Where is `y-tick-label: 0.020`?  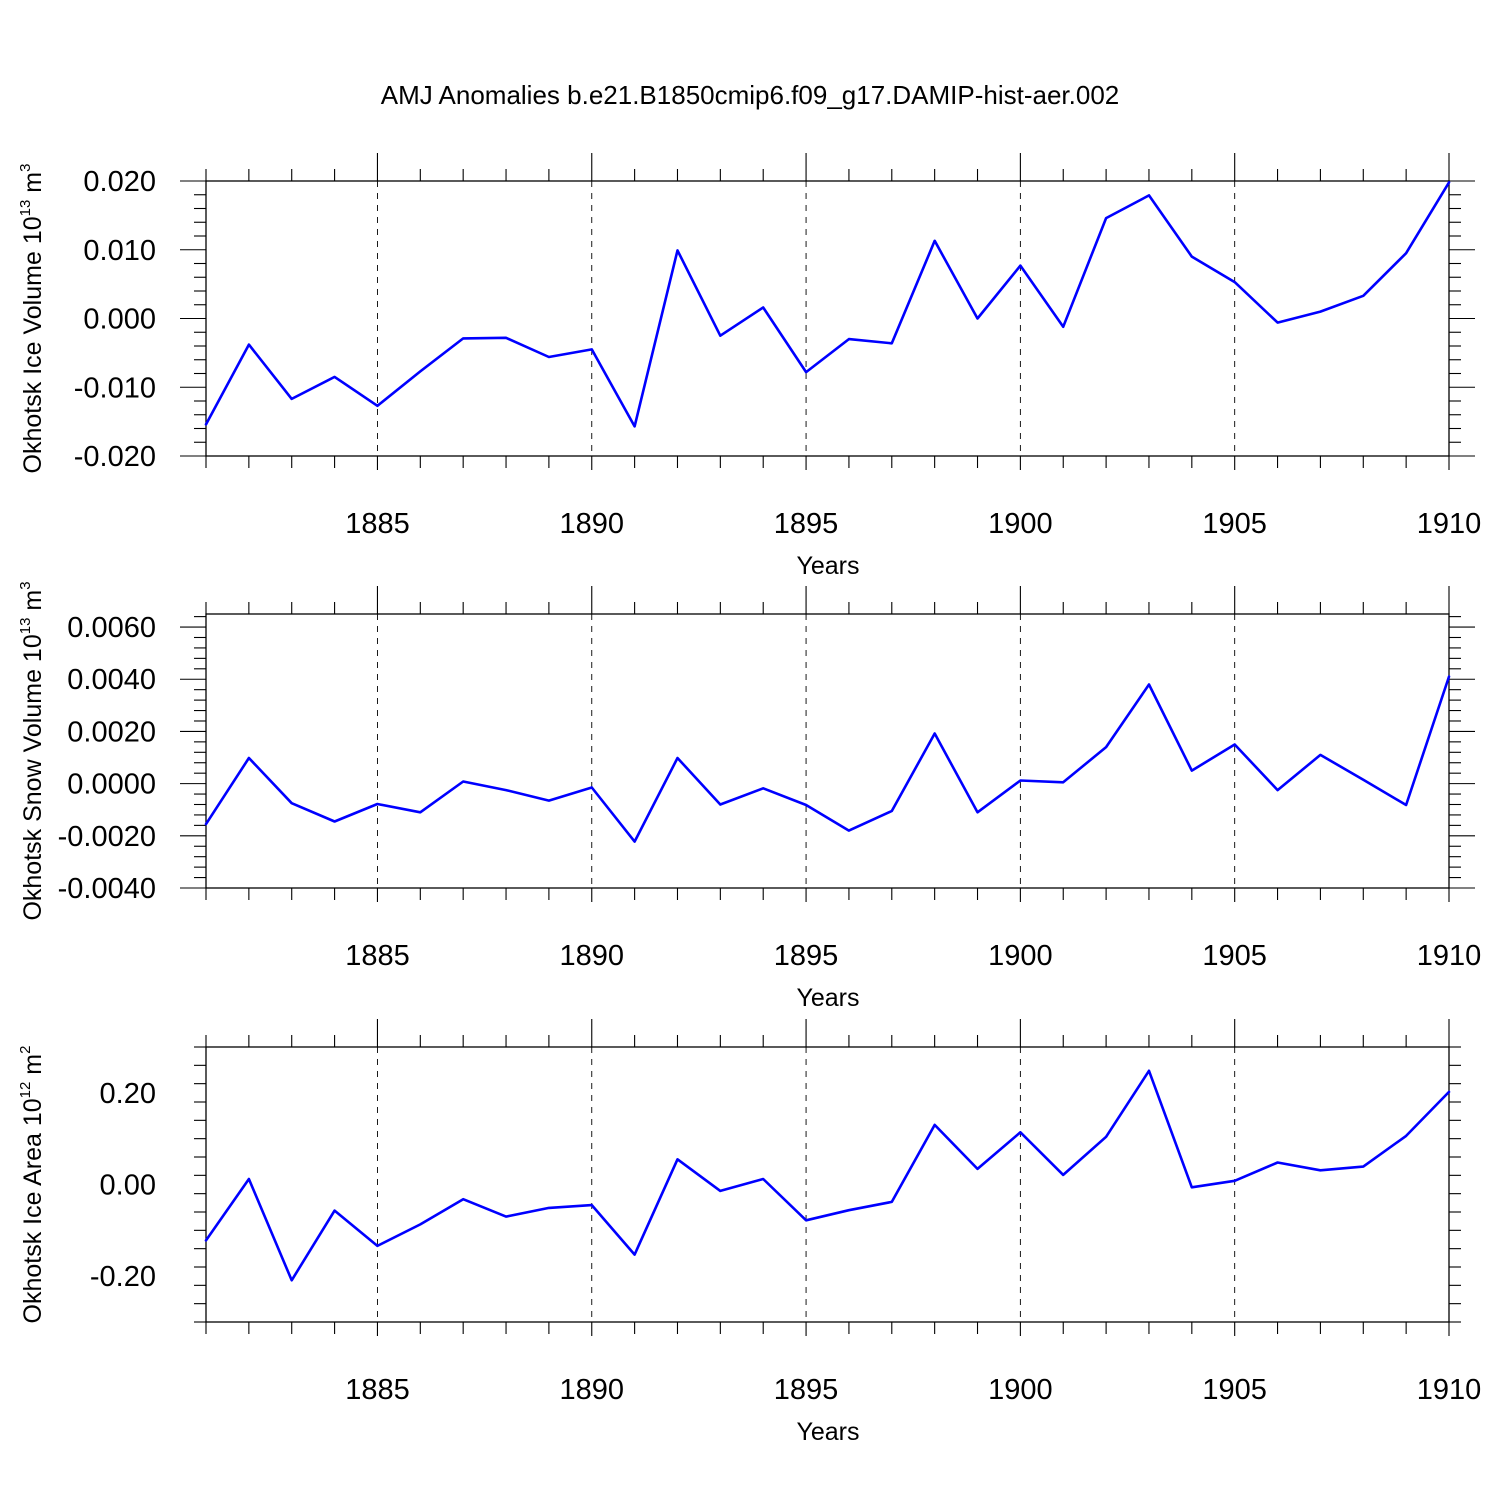
y-tick-label: 0.020 is located at coordinates (119, 182).